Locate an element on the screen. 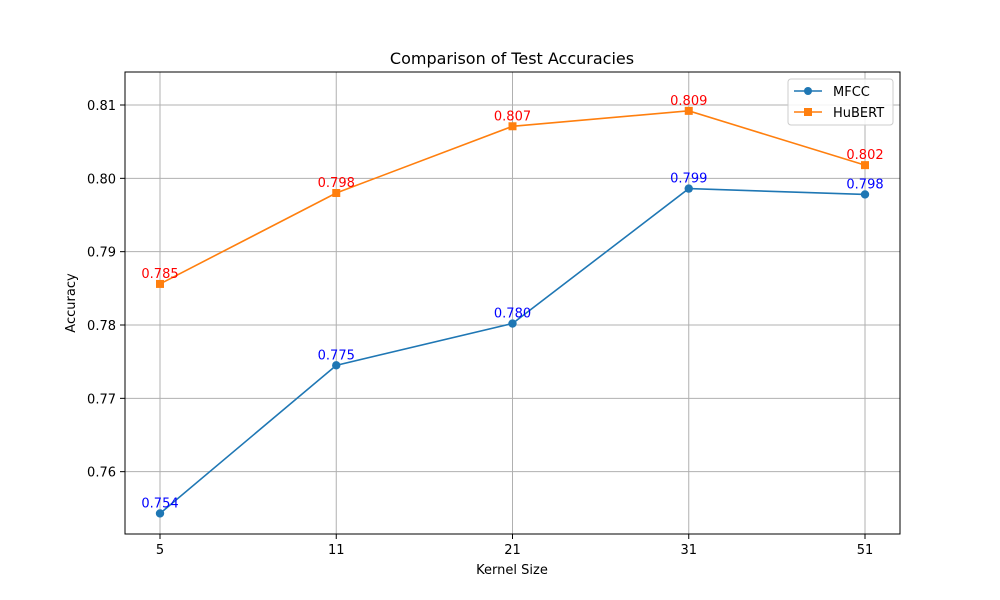 This screenshot has height=600, width=1000. mfcc-data-label: 0.780 is located at coordinates (512, 314).